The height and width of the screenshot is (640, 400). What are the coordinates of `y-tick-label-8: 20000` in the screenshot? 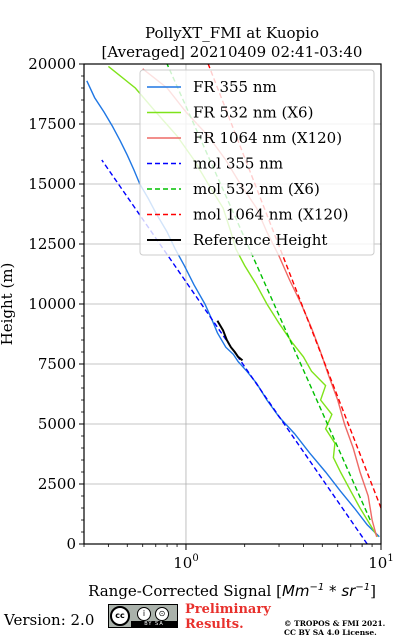 It's located at (52, 64).